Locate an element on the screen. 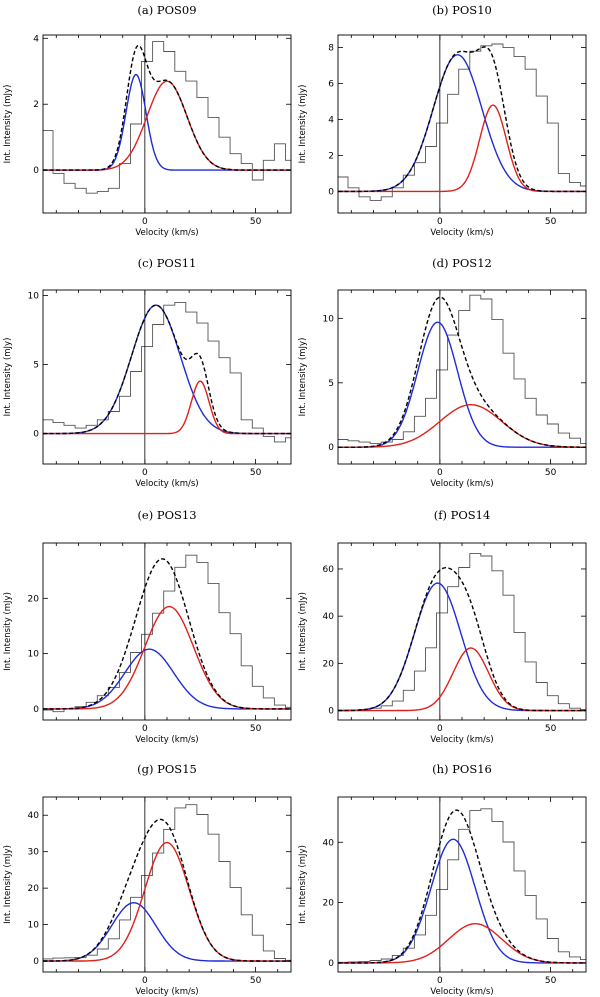  y-tick-label: 30 is located at coordinates (34, 853).